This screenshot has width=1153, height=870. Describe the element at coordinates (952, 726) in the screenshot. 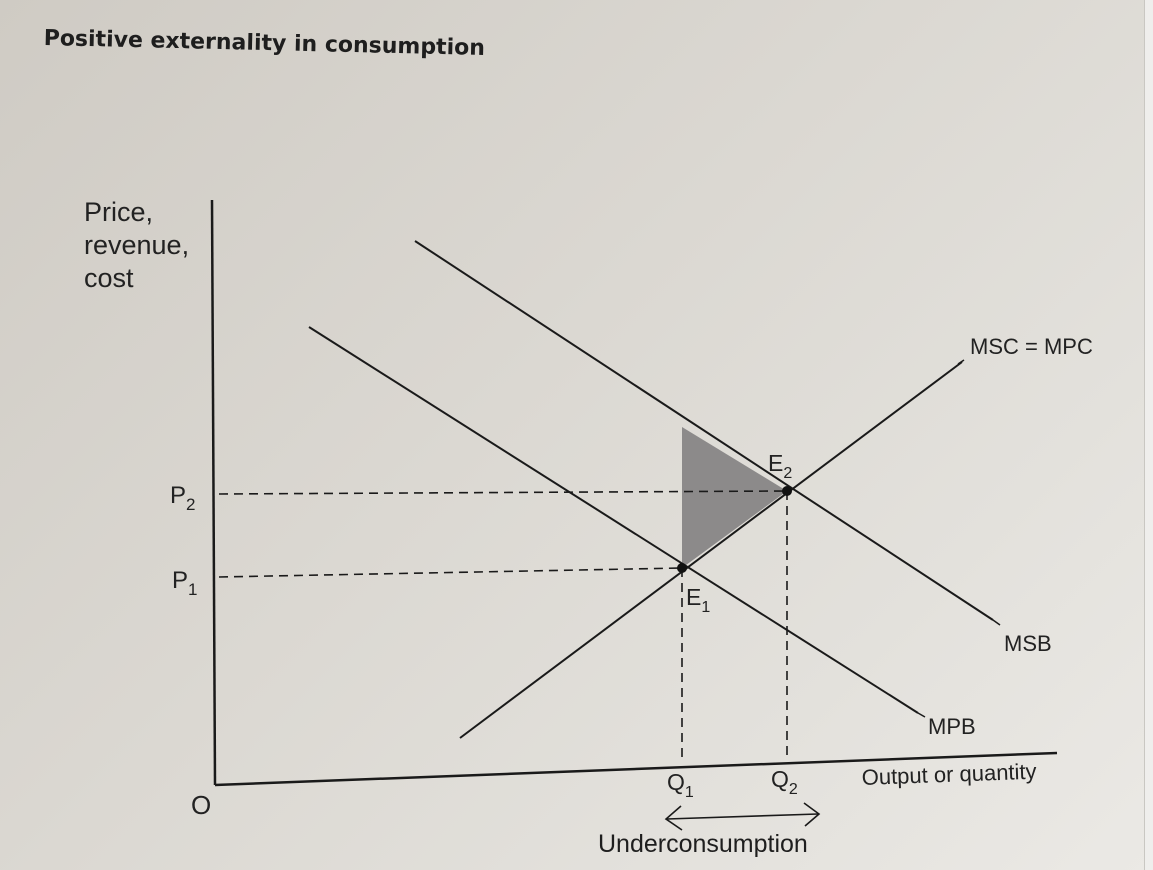

I see `mpb-curve-label: MPB` at that location.